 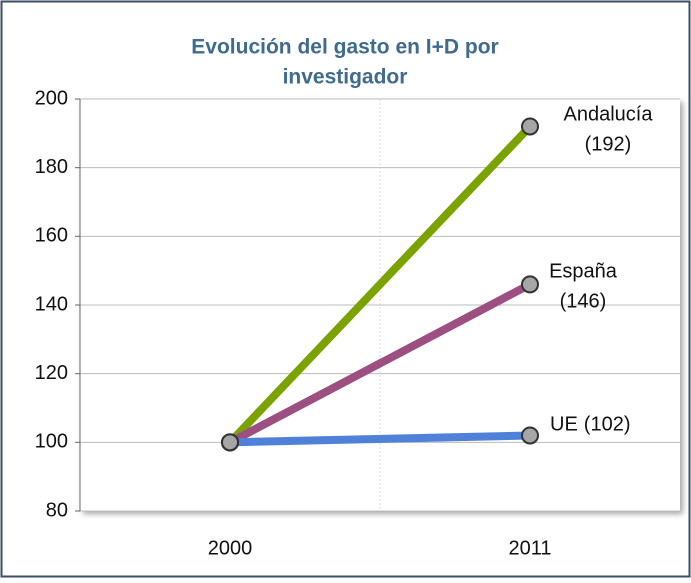 I want to click on value-label: (146), so click(x=583, y=301).